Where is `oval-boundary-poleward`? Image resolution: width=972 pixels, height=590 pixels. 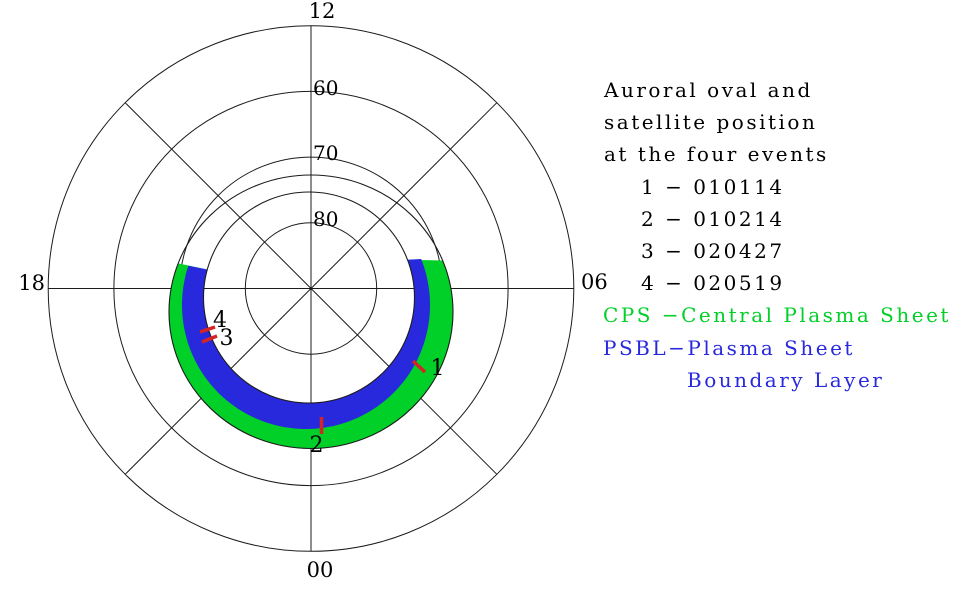 oval-boundary-poleward is located at coordinates (309, 297).